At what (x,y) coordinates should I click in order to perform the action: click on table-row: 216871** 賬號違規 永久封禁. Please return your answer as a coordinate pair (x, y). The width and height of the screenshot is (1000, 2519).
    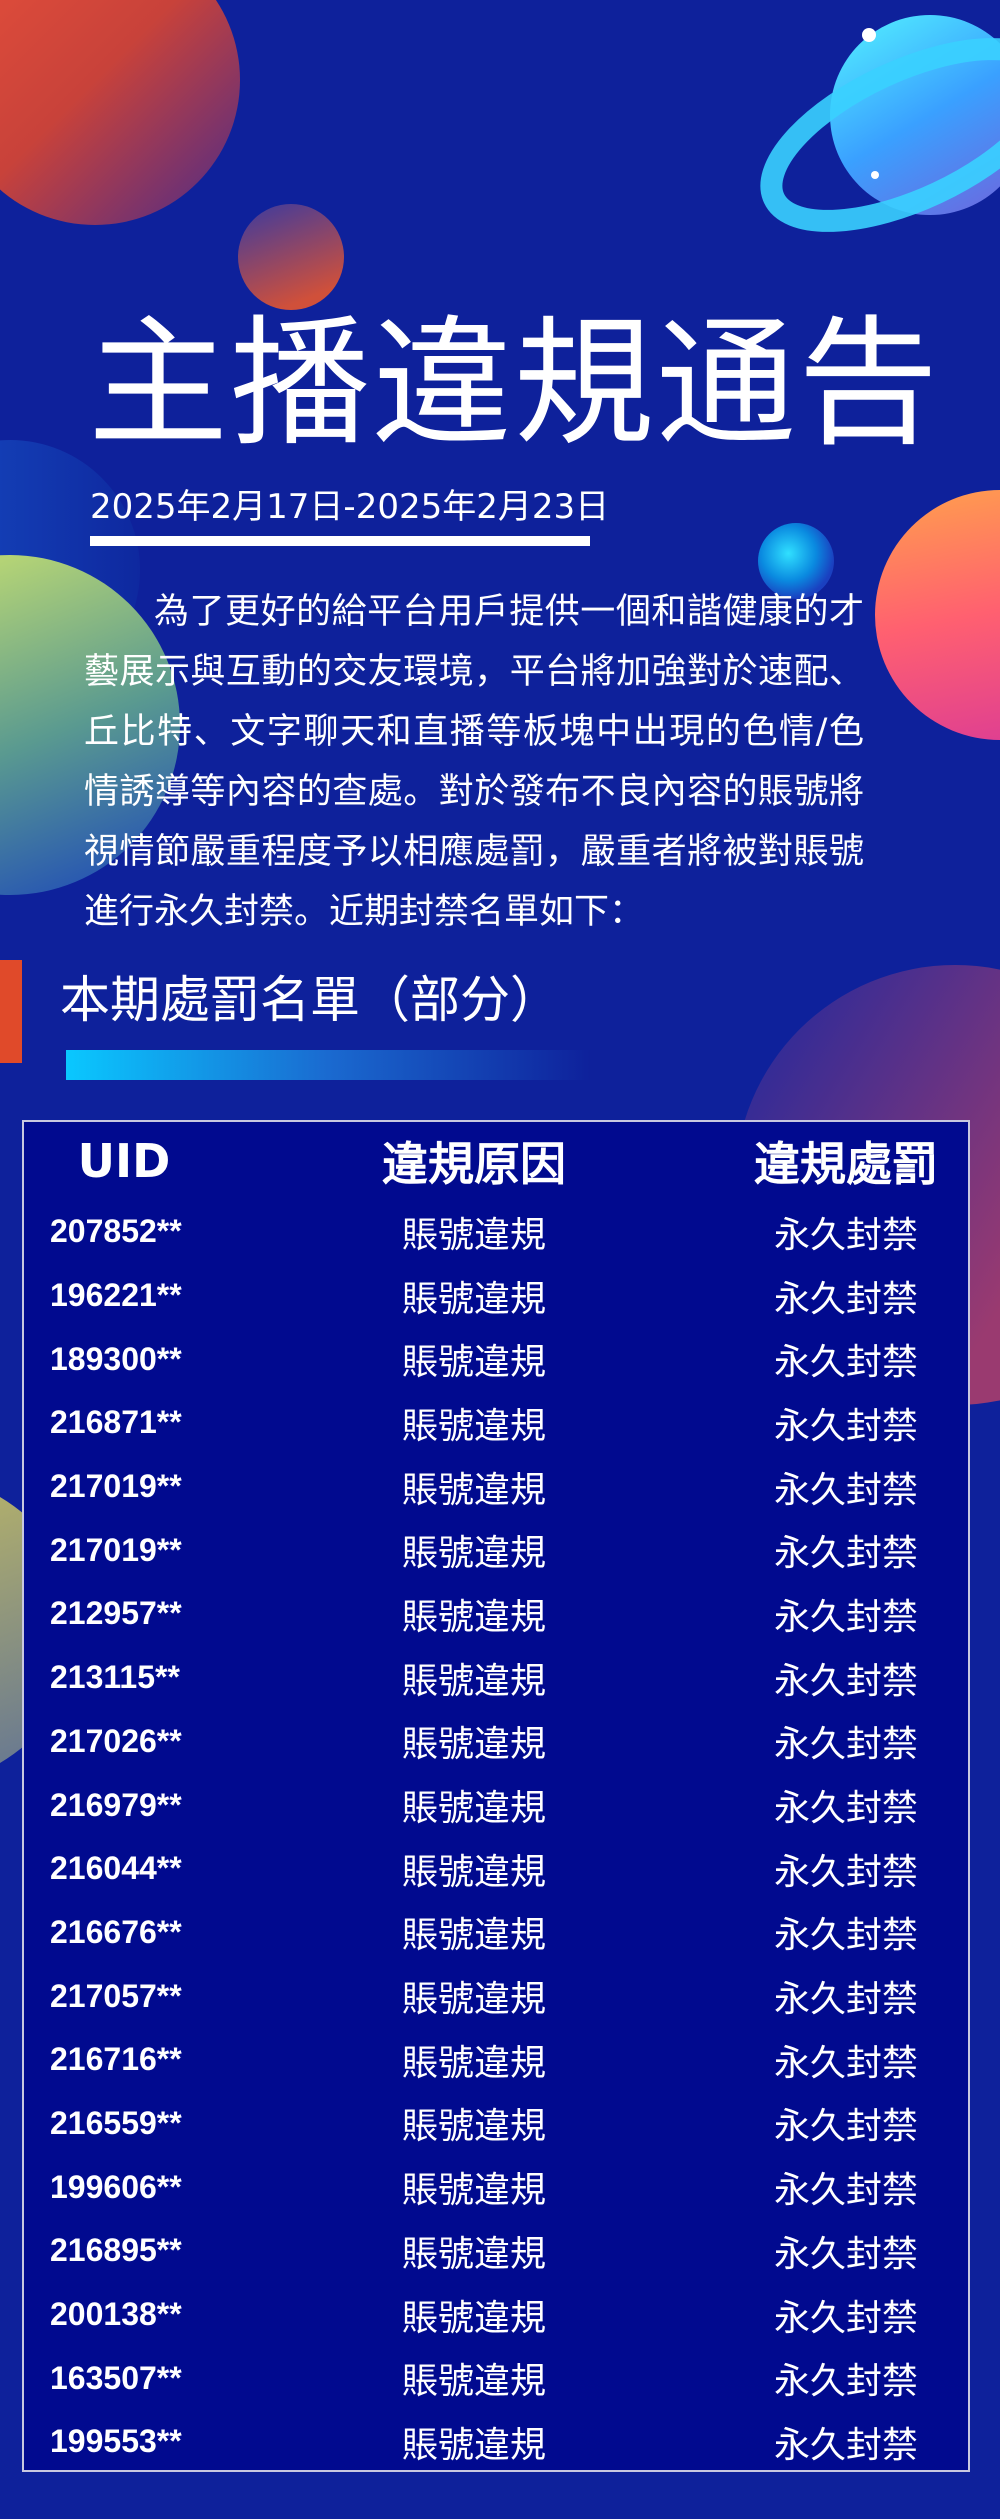
    Looking at the image, I should click on (496, 1423).